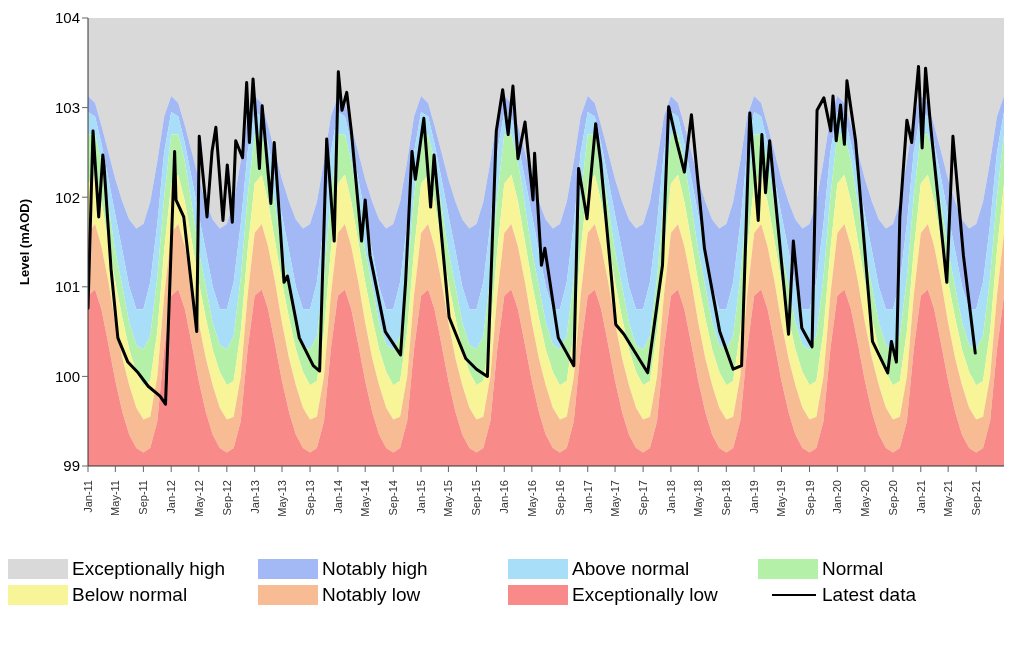 Image resolution: width=1016 pixels, height=655 pixels. I want to click on x-tick-label: Sep-12, so click(226, 498).